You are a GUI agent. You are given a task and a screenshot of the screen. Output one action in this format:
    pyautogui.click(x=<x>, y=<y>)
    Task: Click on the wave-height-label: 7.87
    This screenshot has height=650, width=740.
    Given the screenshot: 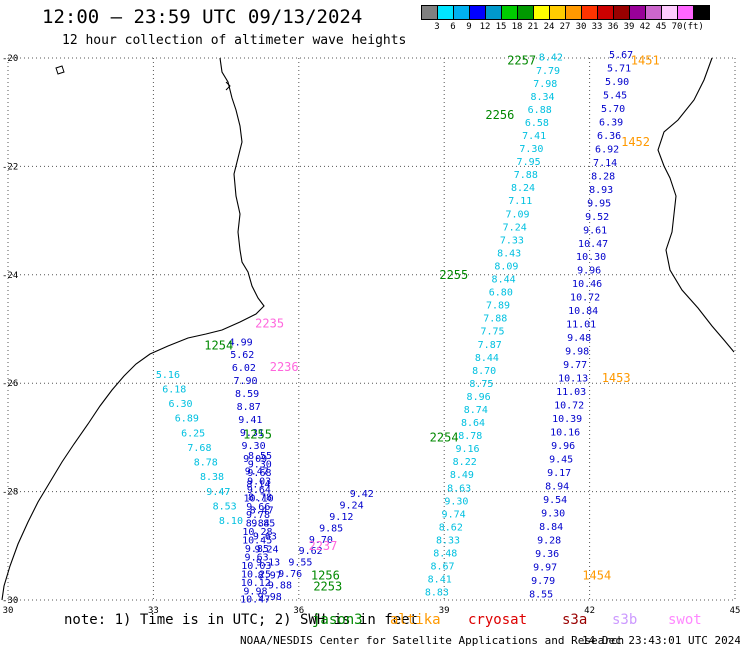 What is the action you would take?
    pyautogui.click(x=490, y=345)
    